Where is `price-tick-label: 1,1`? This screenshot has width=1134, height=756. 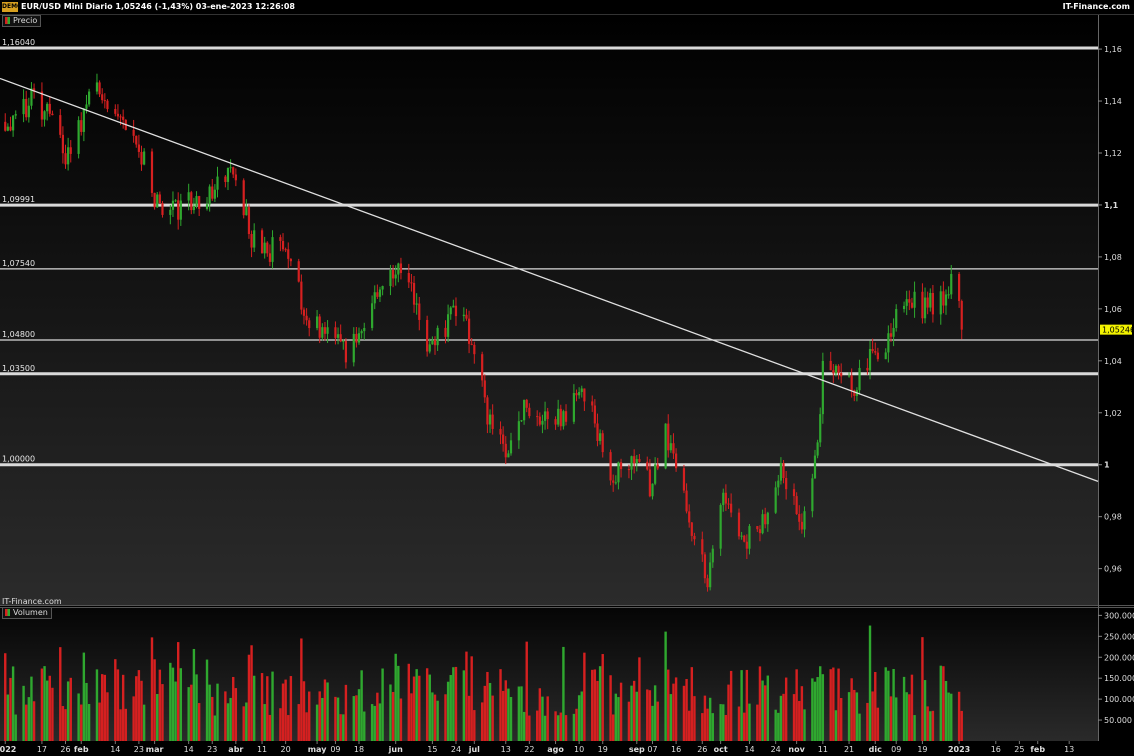
price-tick-label: 1,1 is located at coordinates (1111, 205).